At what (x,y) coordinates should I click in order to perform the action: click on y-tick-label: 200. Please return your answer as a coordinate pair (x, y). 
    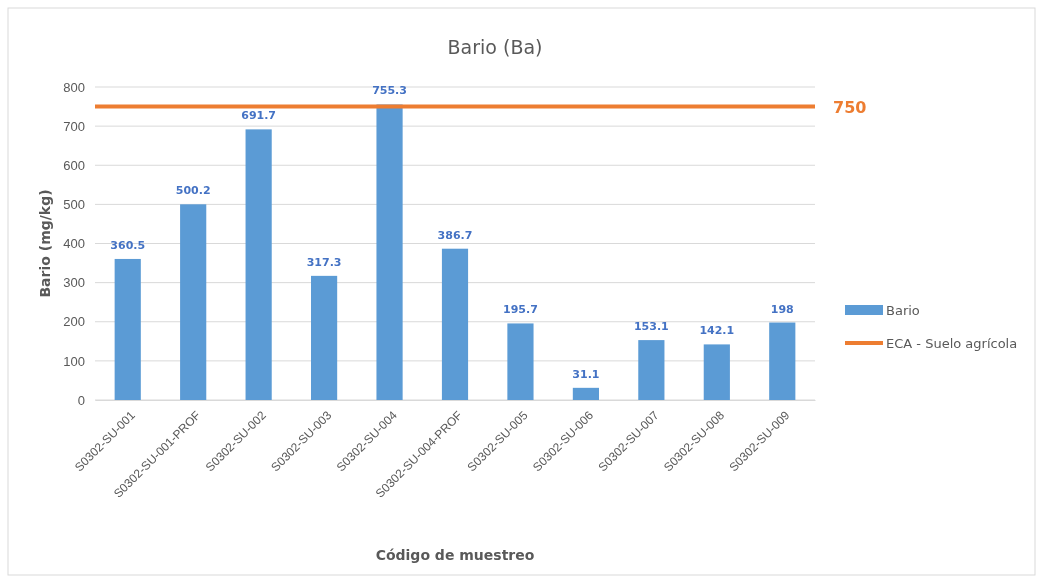
    Looking at the image, I should click on (74, 322).